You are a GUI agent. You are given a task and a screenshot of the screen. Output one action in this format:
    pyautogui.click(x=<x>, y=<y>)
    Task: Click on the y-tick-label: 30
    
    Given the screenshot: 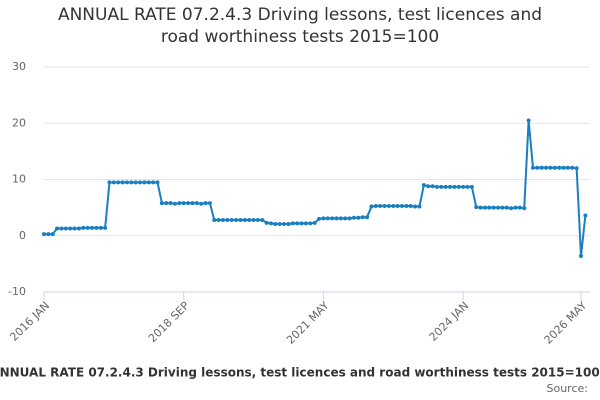 What is the action you would take?
    pyautogui.click(x=19, y=66)
    